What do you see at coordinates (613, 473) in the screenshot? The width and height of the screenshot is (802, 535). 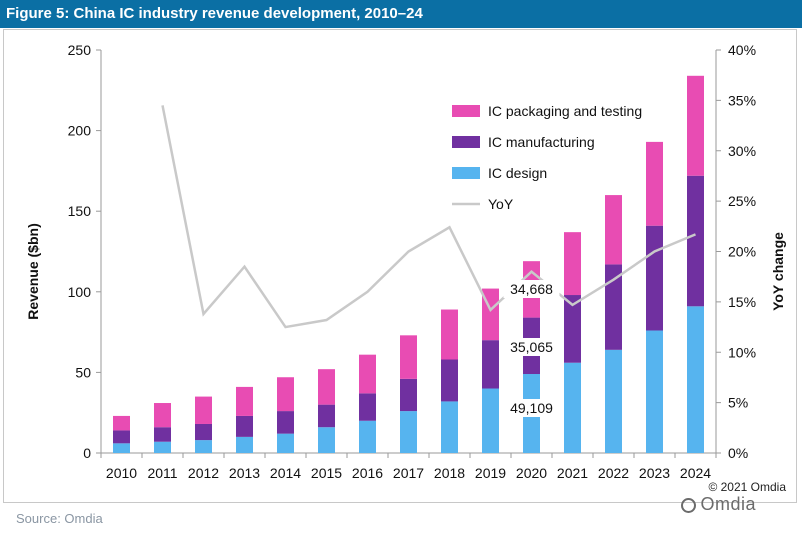 I see `x-tick-label: 2022` at bounding box center [613, 473].